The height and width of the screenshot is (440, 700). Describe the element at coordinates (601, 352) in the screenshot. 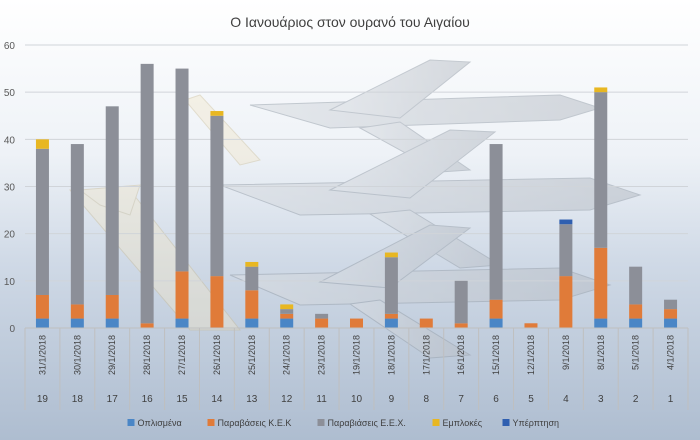

I see `x-tick-label: 8/1/2018` at that location.